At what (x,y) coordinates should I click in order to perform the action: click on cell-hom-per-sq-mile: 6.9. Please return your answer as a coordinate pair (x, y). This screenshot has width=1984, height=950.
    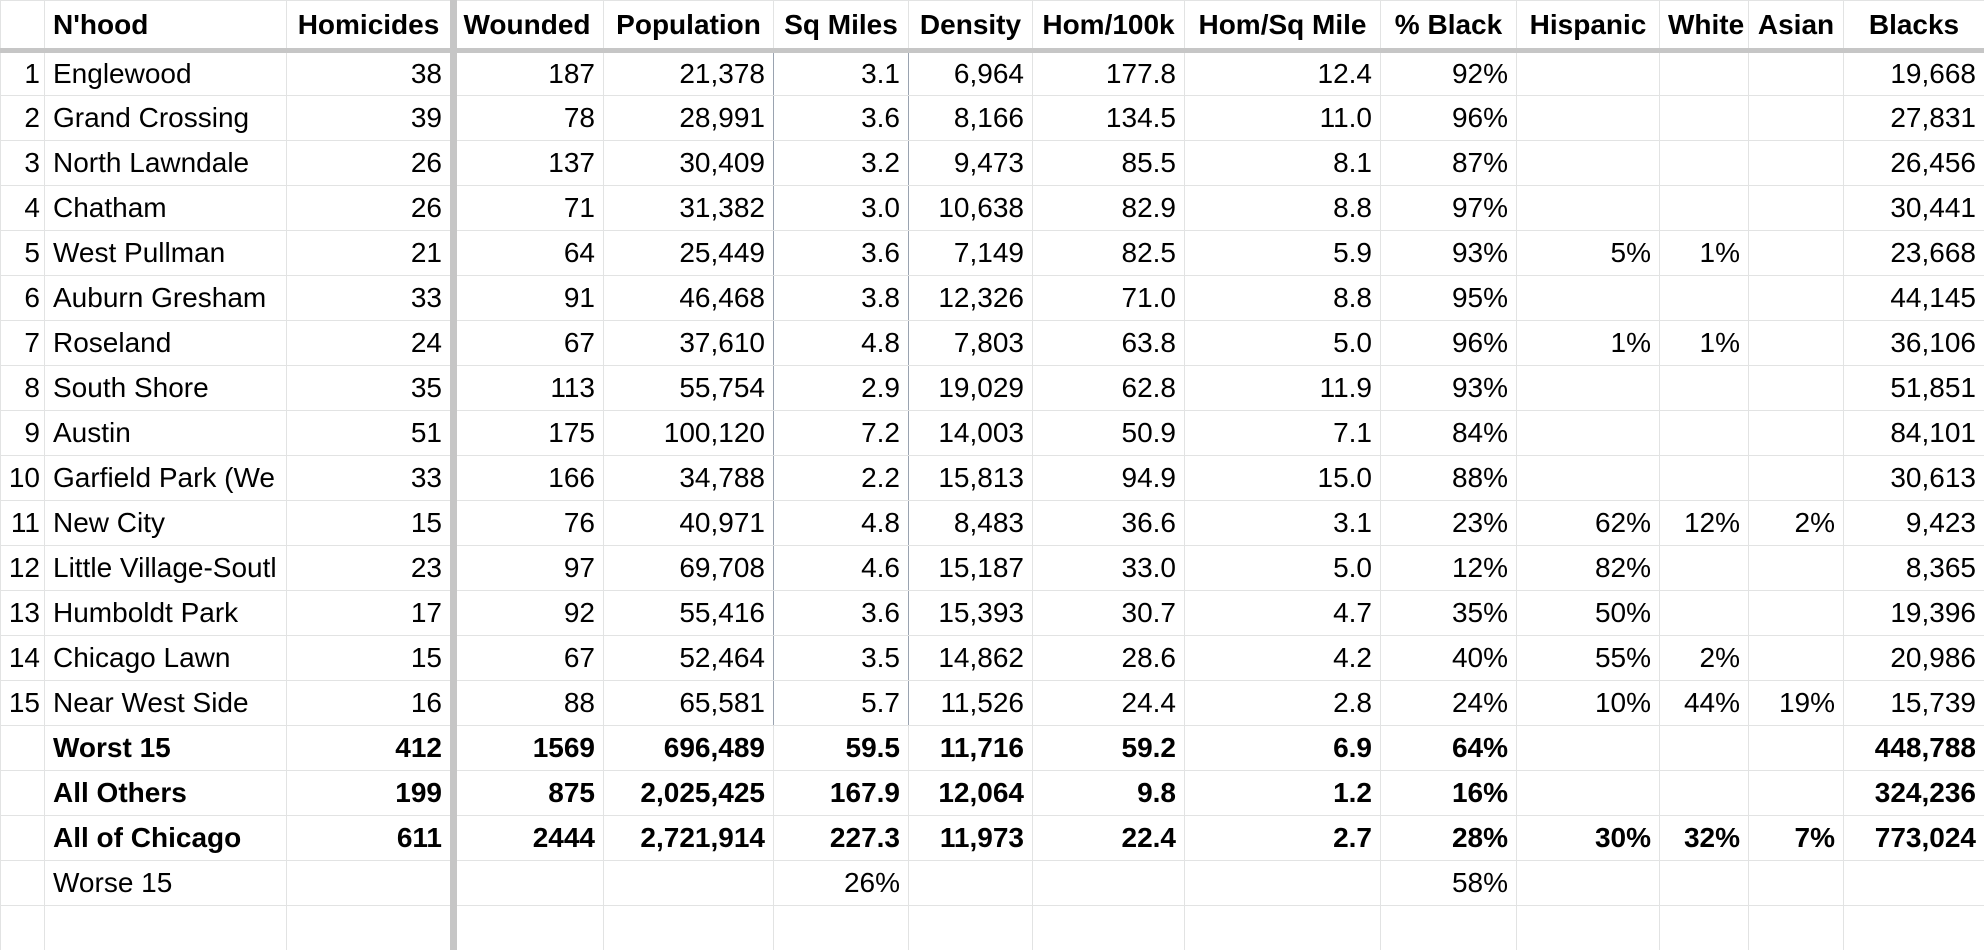
    Looking at the image, I should click on (1282, 748).